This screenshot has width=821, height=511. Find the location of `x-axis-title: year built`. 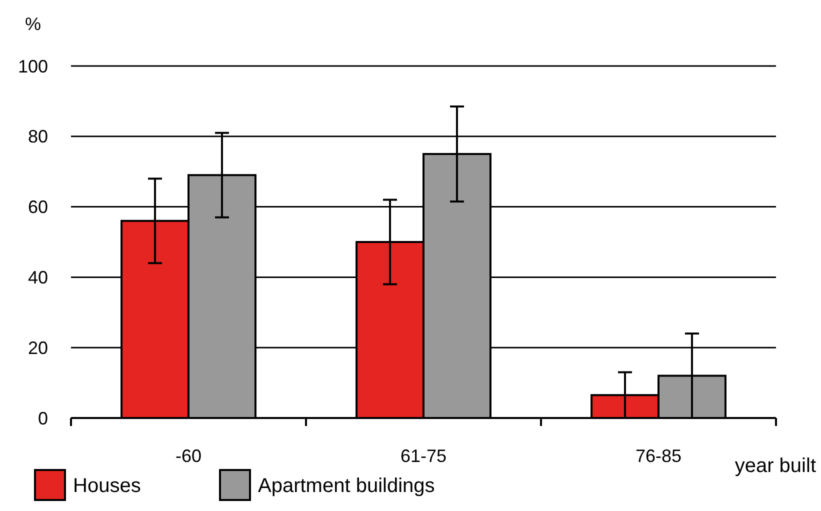

x-axis-title: year built is located at coordinates (775, 466).